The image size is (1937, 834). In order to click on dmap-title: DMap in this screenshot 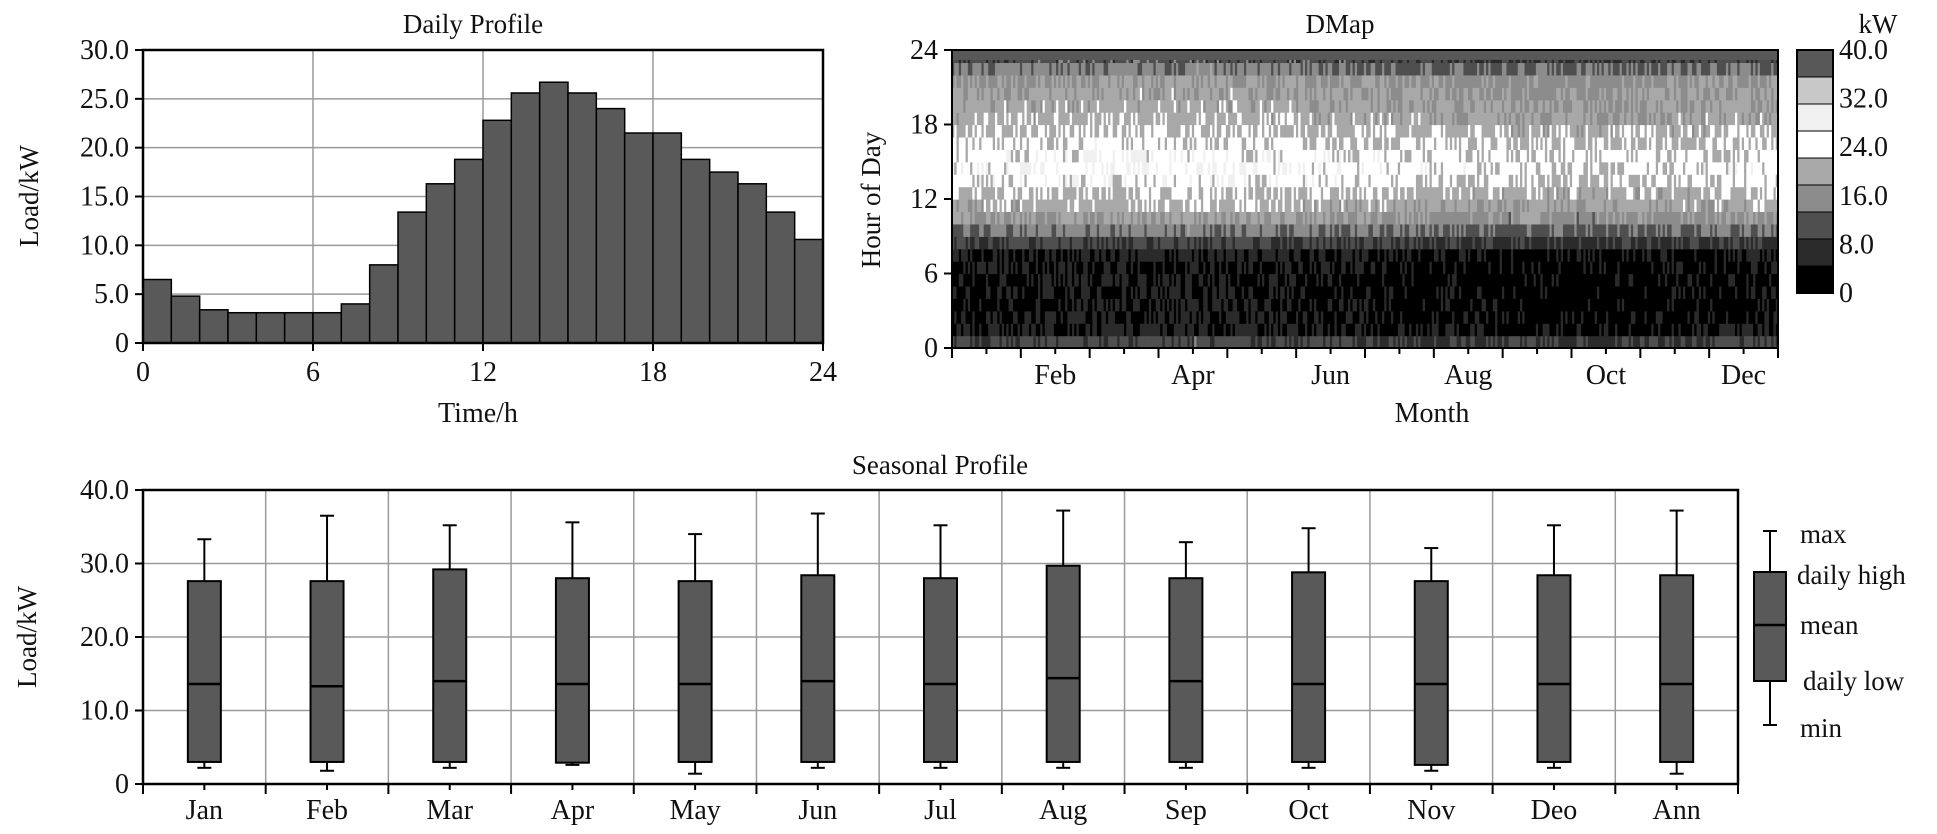, I will do `click(1340, 24)`.